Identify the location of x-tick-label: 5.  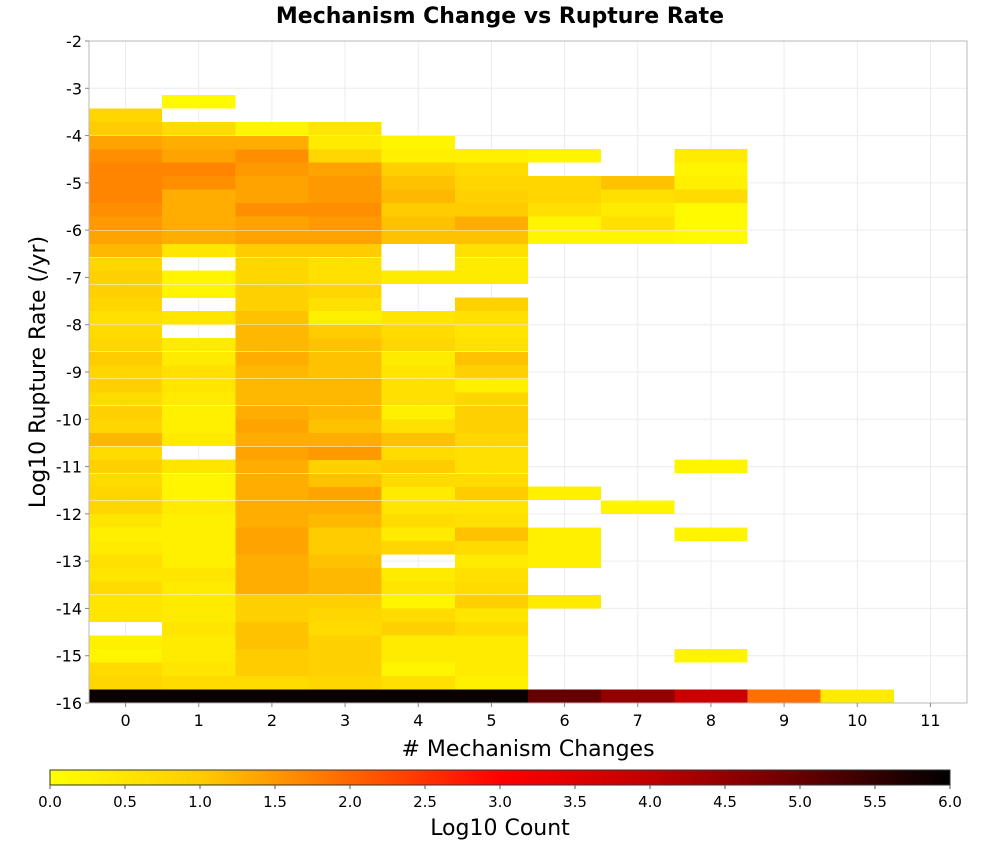
(491, 720).